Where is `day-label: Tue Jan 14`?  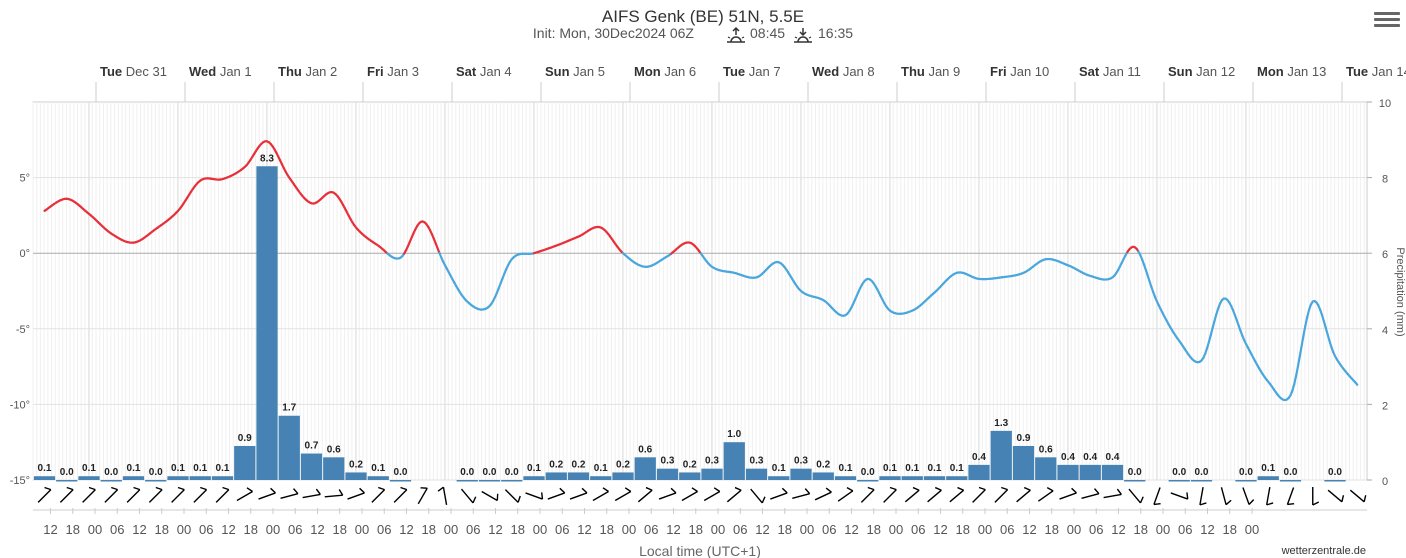
day-label: Tue Jan 14 is located at coordinates (1376, 71).